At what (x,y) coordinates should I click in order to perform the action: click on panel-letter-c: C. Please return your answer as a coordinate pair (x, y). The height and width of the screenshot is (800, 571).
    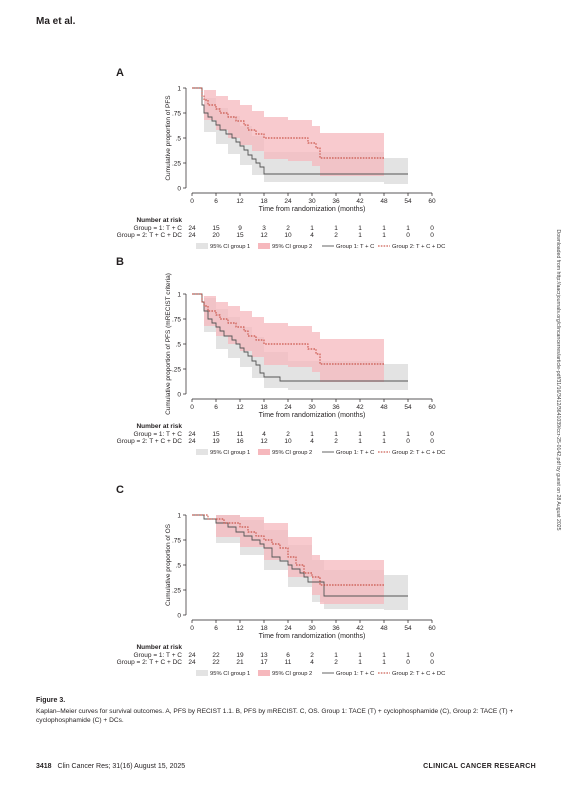
    Looking at the image, I should click on (120, 490).